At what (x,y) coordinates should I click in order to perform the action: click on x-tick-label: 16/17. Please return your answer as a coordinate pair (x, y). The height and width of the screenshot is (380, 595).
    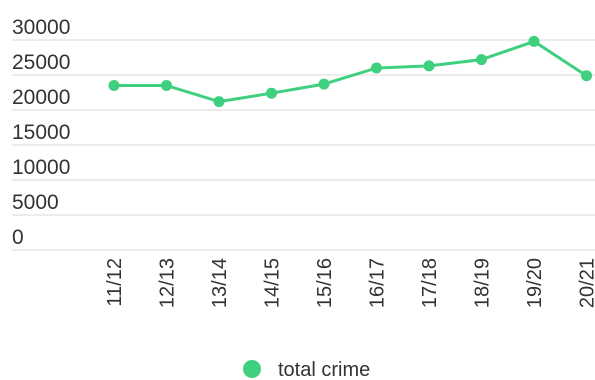
    Looking at the image, I should click on (378, 283).